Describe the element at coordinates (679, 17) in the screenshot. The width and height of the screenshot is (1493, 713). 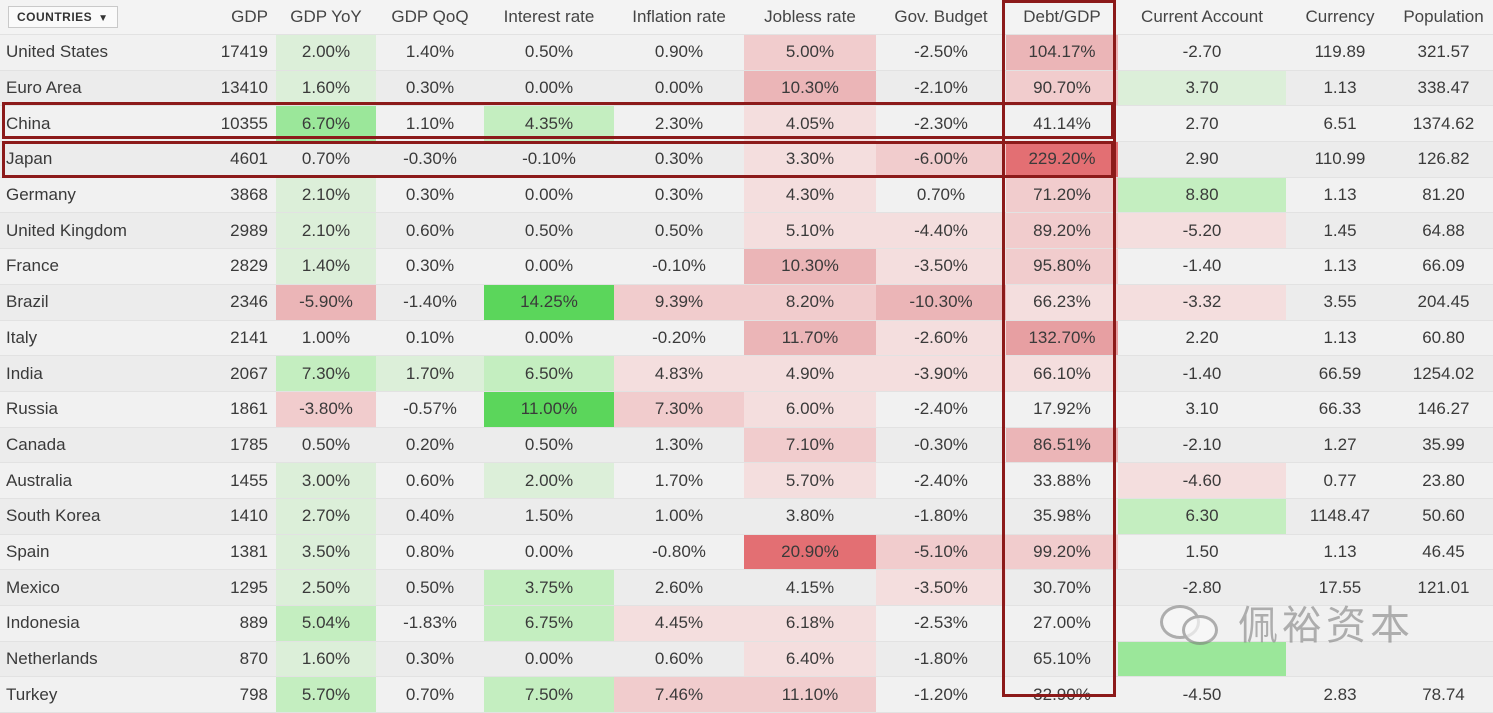
I see `column-header-inflation-rate: Inflation rate` at that location.